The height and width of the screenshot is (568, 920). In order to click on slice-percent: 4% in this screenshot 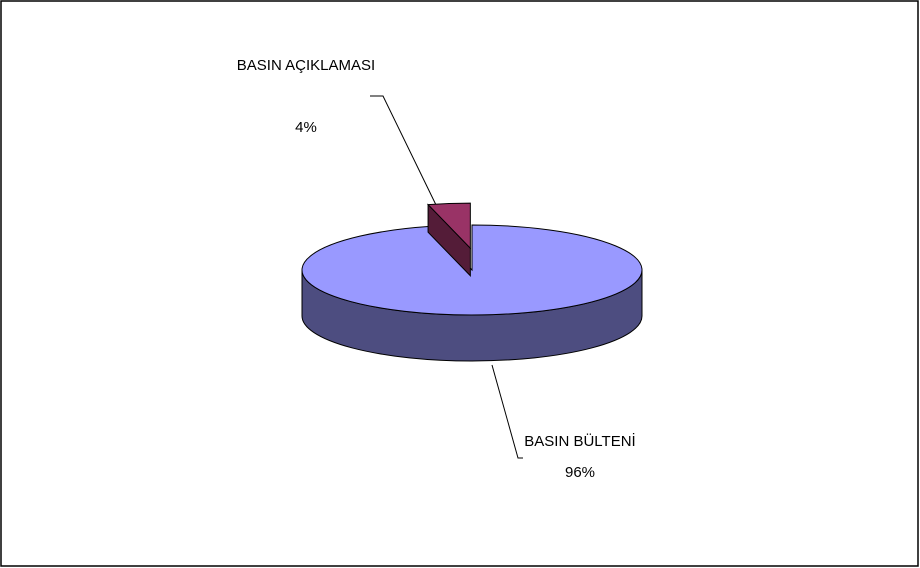, I will do `click(306, 127)`.